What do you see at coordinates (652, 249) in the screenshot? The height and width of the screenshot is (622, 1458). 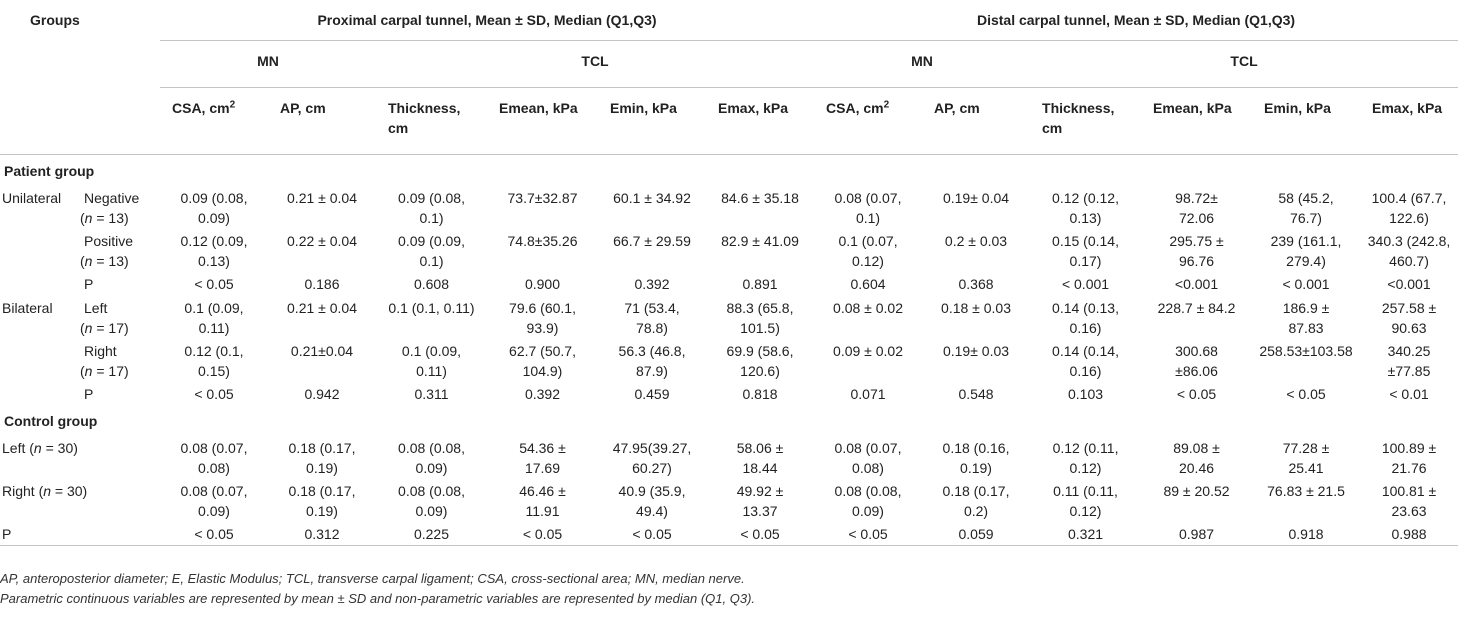 I see `table-cell: 66.7 ± 29.59` at bounding box center [652, 249].